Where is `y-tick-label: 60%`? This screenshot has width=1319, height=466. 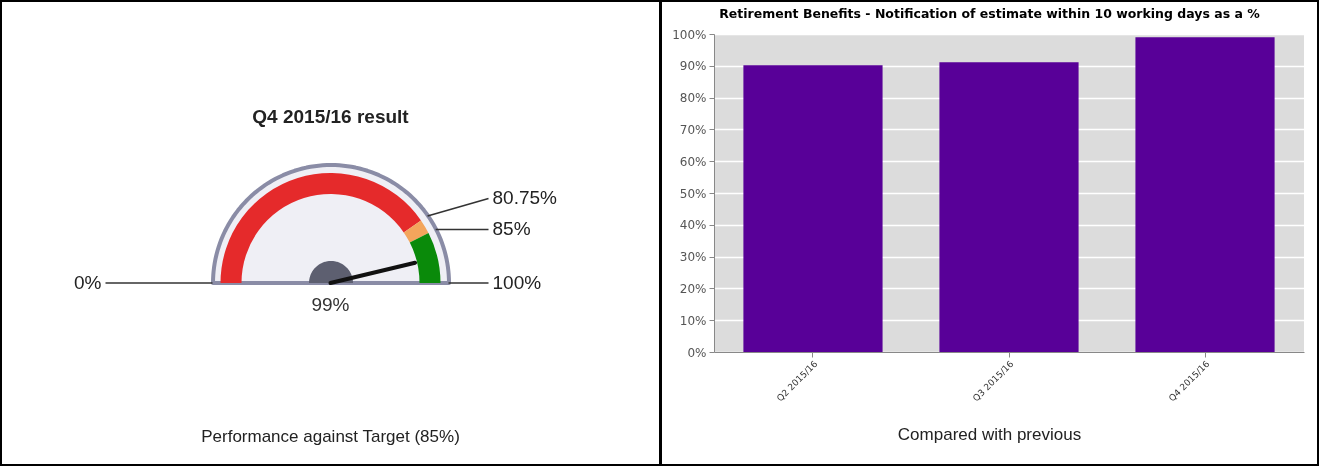
y-tick-label: 60% is located at coordinates (693, 161).